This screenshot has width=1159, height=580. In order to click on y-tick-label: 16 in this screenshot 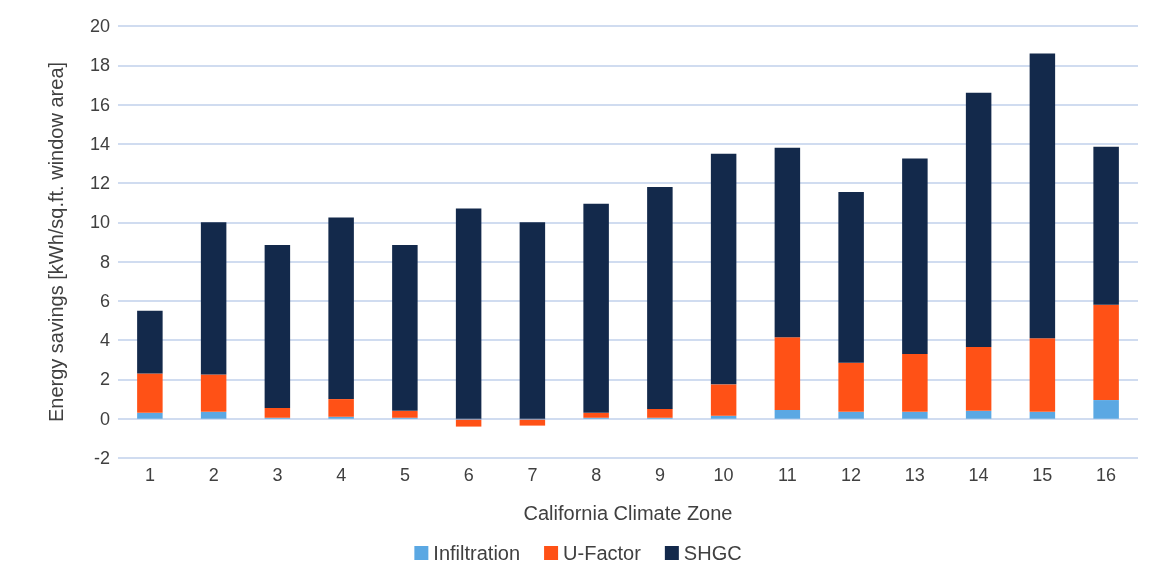, I will do `click(99, 104)`.